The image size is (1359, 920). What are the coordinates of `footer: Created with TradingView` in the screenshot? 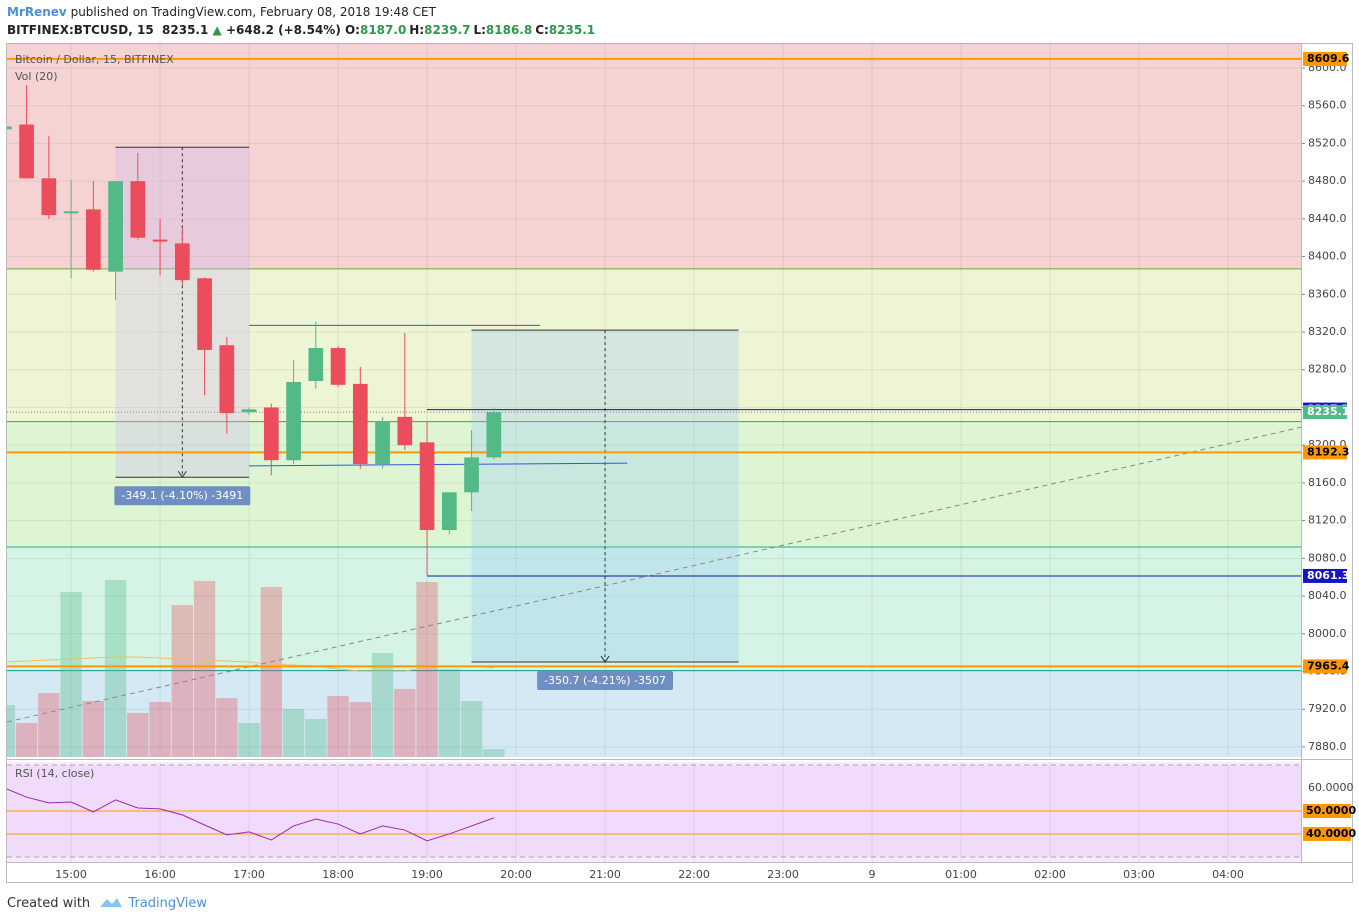 It's located at (107, 902).